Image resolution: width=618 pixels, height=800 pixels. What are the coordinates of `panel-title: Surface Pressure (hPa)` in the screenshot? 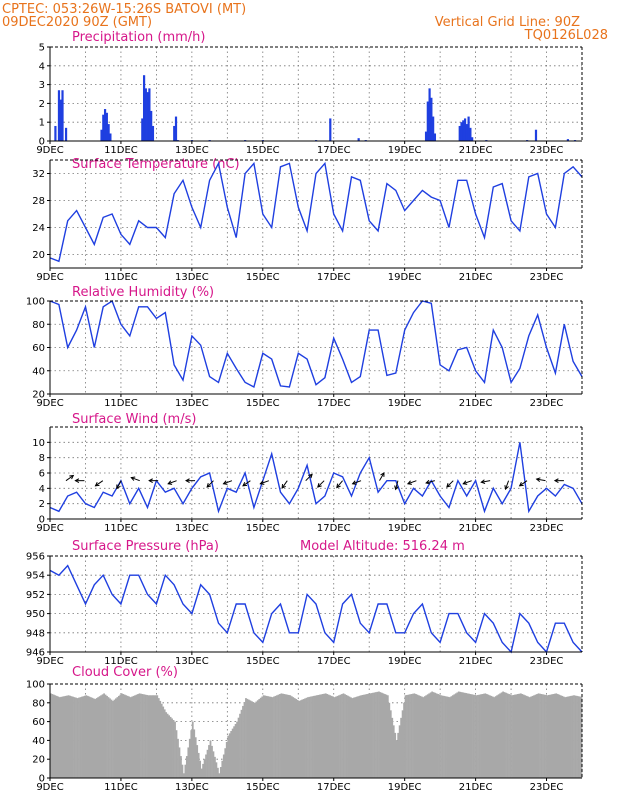 It's located at (145, 546).